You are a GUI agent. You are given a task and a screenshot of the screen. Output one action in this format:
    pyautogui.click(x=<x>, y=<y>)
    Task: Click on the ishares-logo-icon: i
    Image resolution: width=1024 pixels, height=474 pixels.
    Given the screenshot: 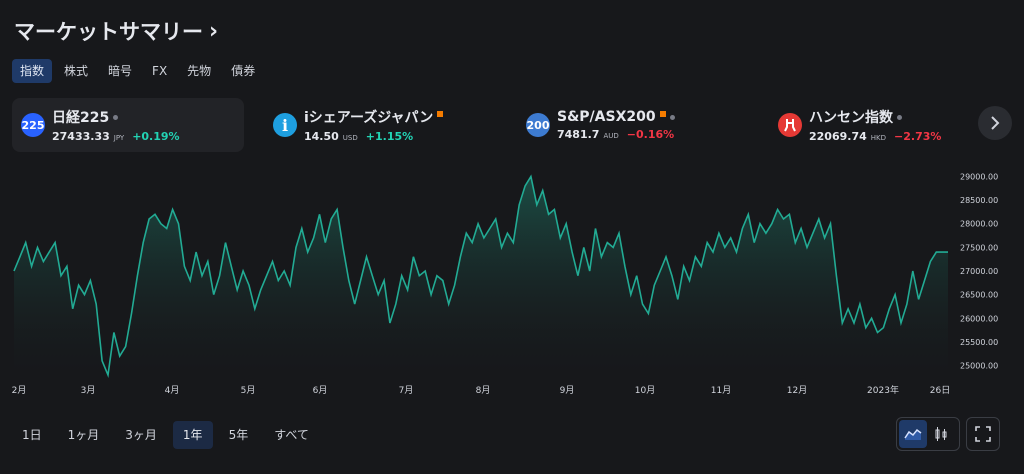 What is the action you would take?
    pyautogui.click(x=285, y=125)
    